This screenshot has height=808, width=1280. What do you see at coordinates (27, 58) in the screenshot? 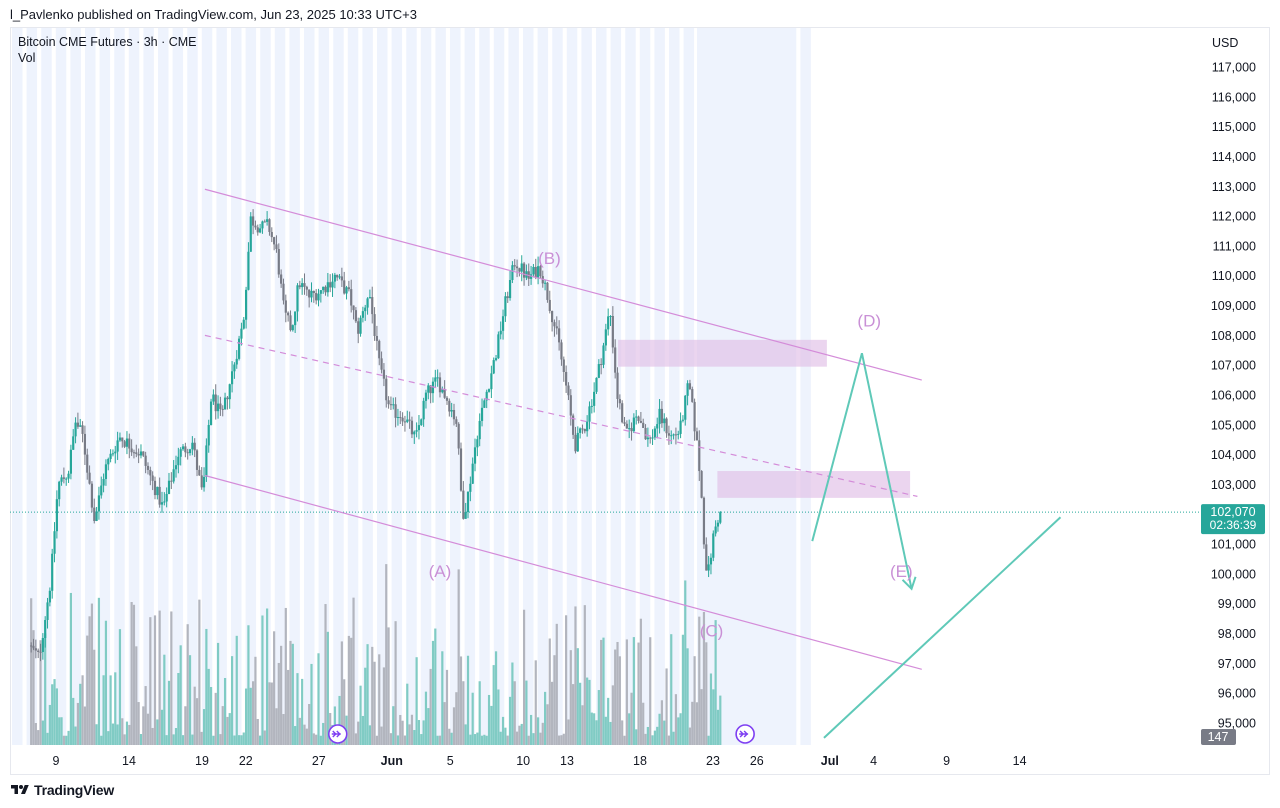
I see `volume-legend: Vol` at bounding box center [27, 58].